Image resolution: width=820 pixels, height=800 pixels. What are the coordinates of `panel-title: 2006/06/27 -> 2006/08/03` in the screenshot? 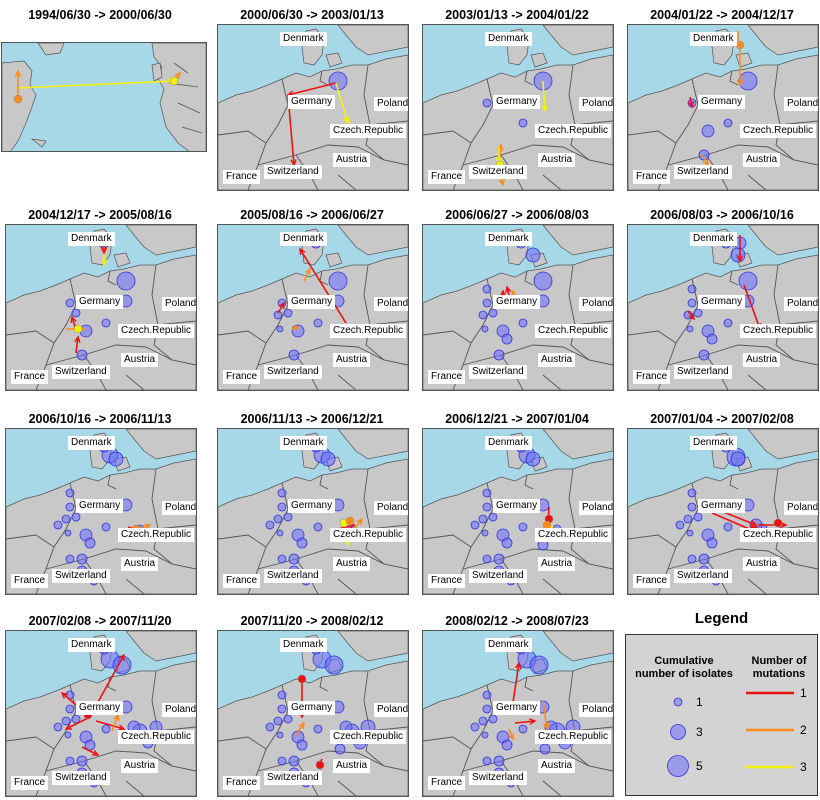 It's located at (517, 215).